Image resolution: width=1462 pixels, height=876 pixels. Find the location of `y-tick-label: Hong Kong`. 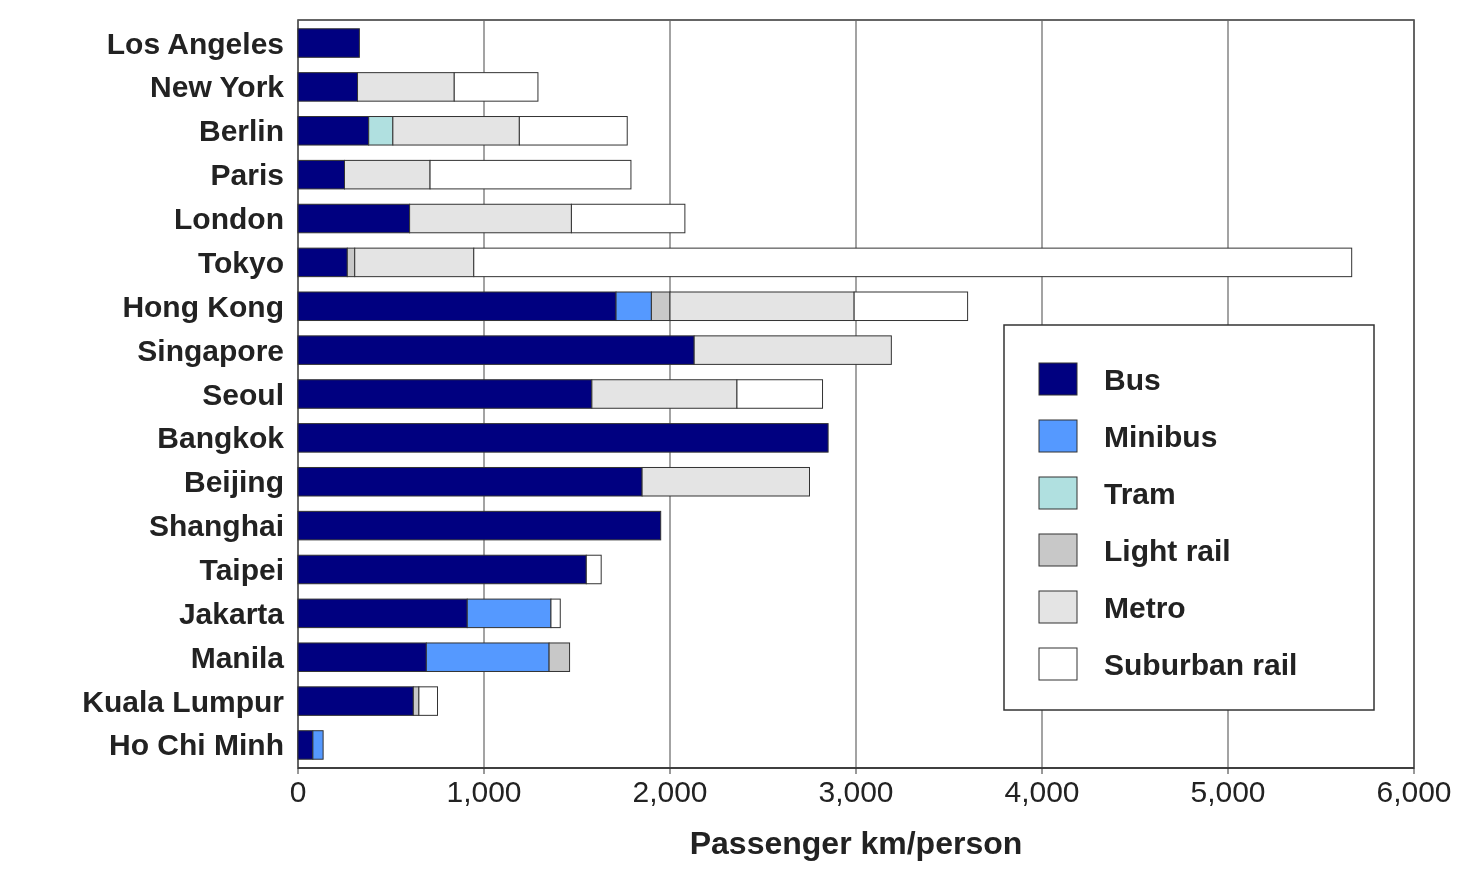

y-tick-label: Hong Kong is located at coordinates (203, 306).